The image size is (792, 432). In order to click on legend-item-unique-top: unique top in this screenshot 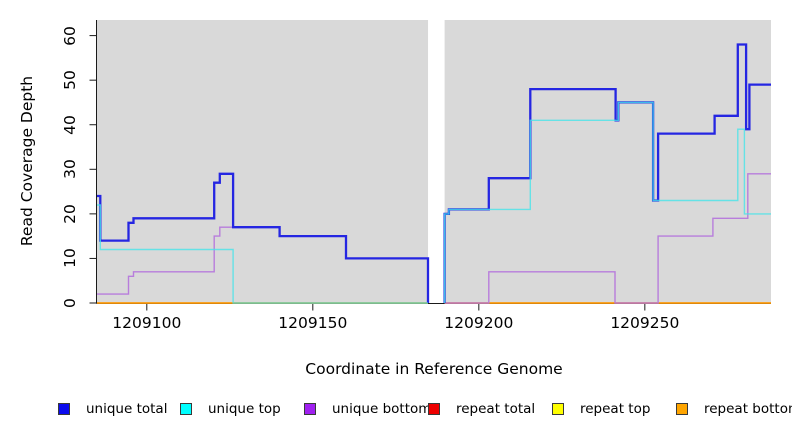, I will do `click(230, 409)`.